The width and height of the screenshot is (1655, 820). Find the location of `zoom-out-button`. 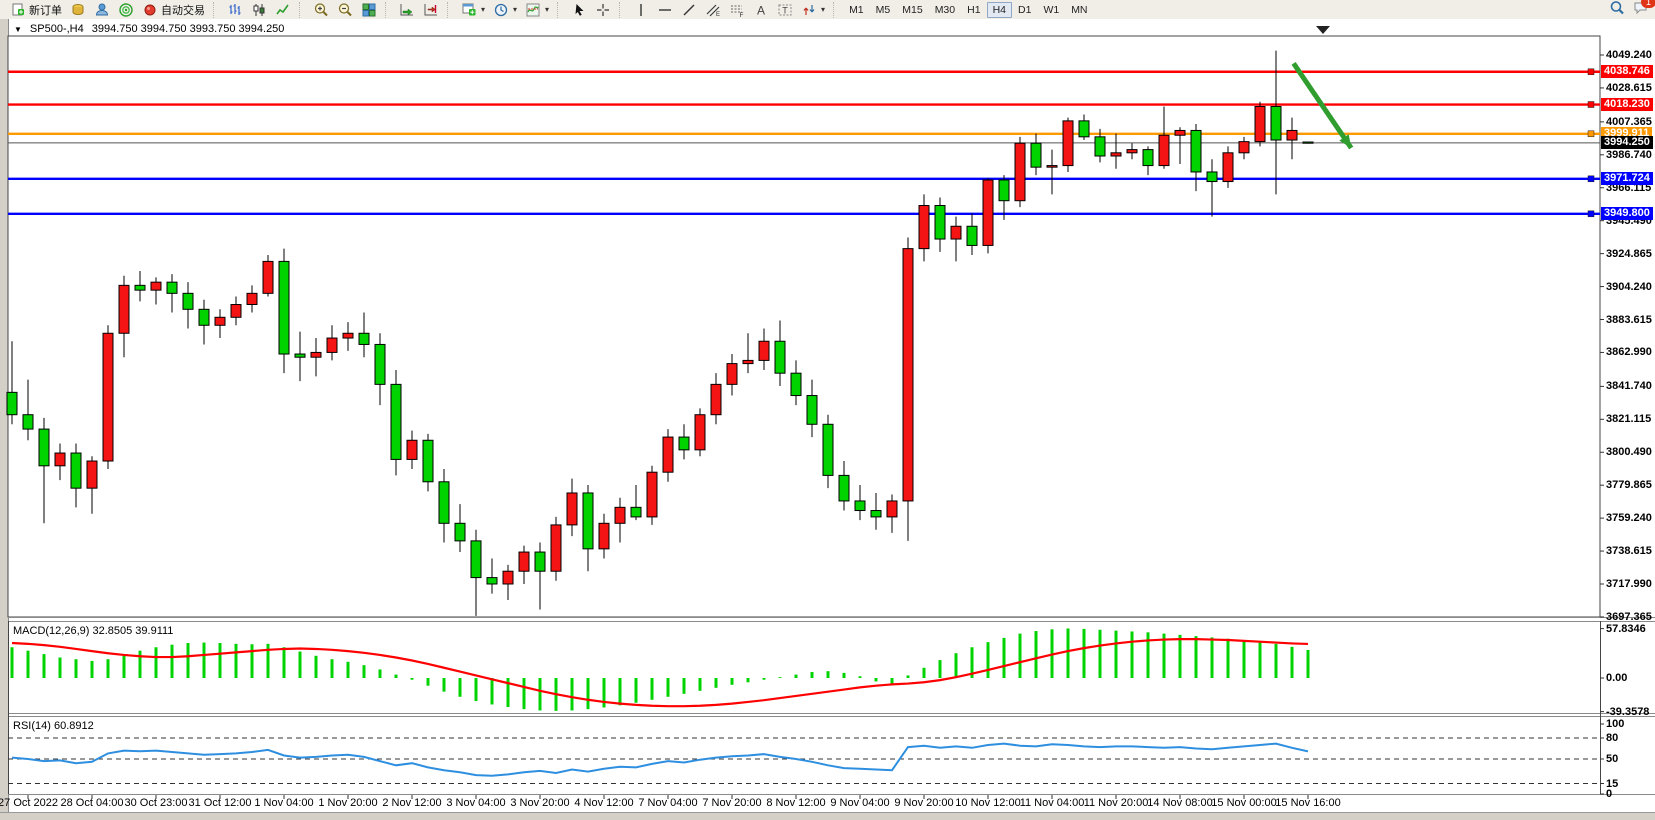

zoom-out-button is located at coordinates (345, 10).